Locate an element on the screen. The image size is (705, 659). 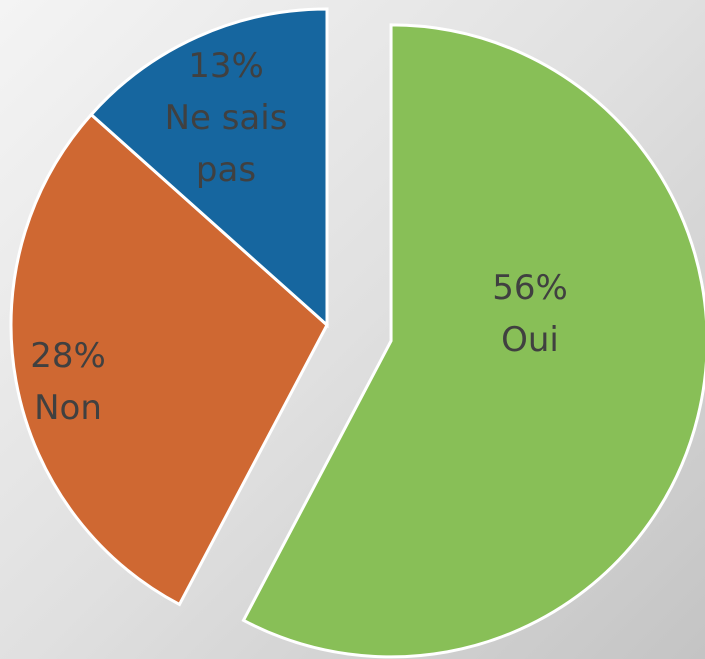
slice-label: 13% Ne sais pas is located at coordinates (226, 118).